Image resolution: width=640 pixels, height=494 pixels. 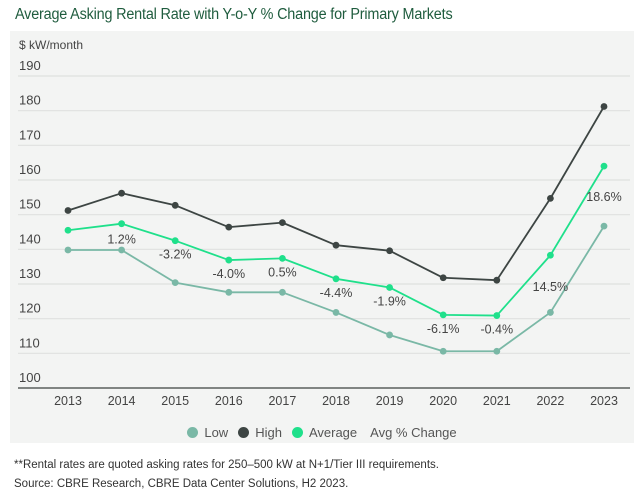 What do you see at coordinates (30, 238) in the screenshot?
I see `y-tick-label: 140` at bounding box center [30, 238].